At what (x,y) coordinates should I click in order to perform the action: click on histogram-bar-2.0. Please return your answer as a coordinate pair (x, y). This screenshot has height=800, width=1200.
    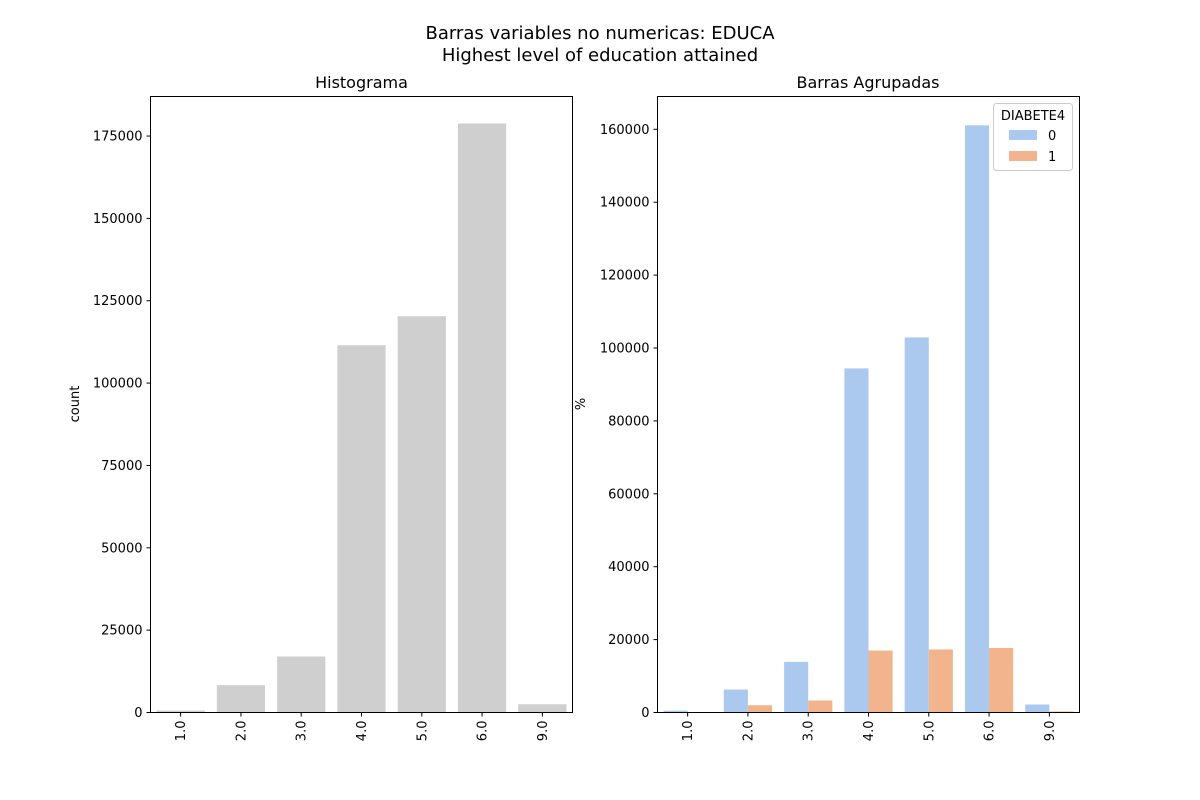
    Looking at the image, I should click on (241, 699).